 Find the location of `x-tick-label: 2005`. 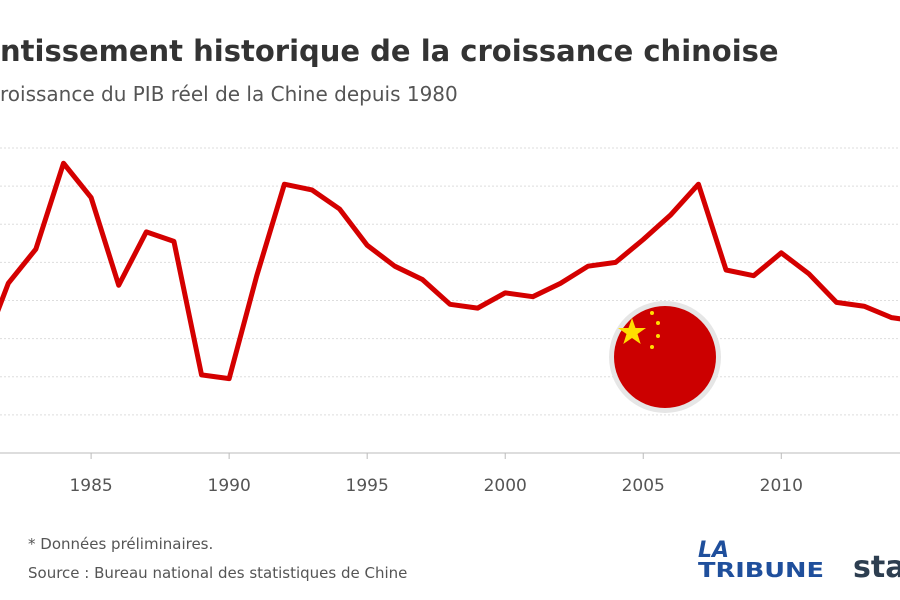

x-tick-label: 2005 is located at coordinates (643, 486).